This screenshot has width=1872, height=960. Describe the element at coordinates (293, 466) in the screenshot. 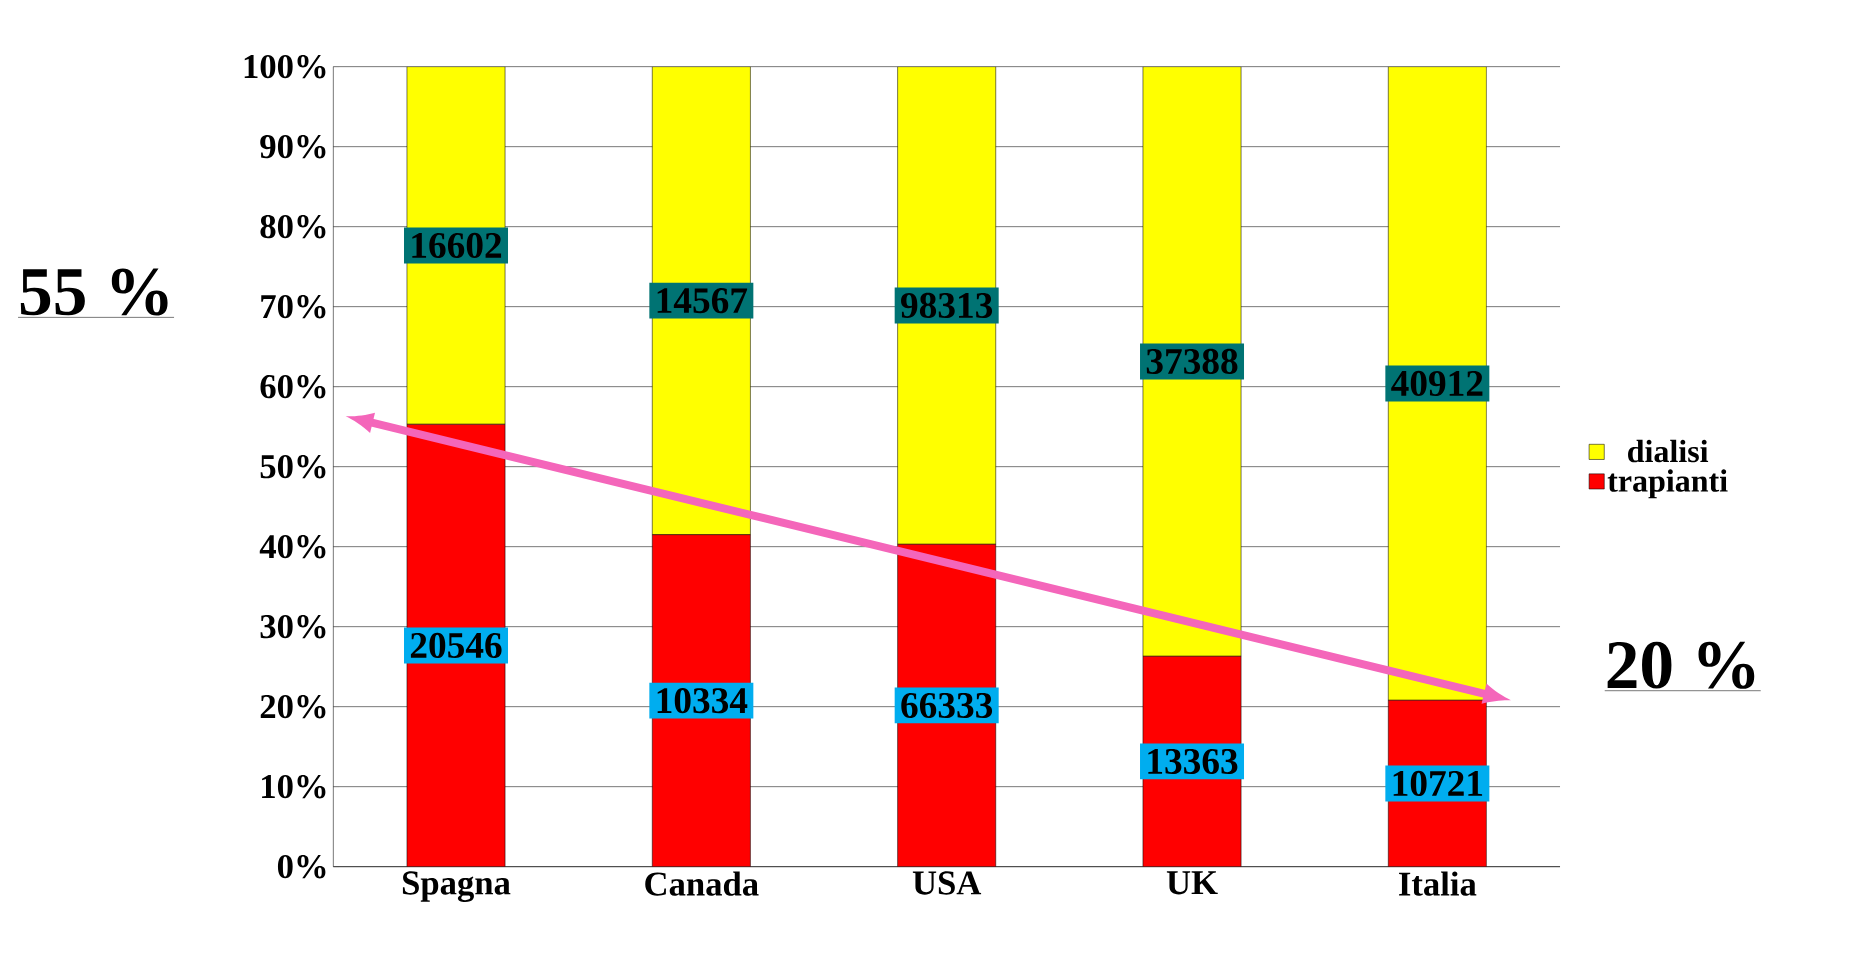

I see `y-tick-label: 50%` at that location.